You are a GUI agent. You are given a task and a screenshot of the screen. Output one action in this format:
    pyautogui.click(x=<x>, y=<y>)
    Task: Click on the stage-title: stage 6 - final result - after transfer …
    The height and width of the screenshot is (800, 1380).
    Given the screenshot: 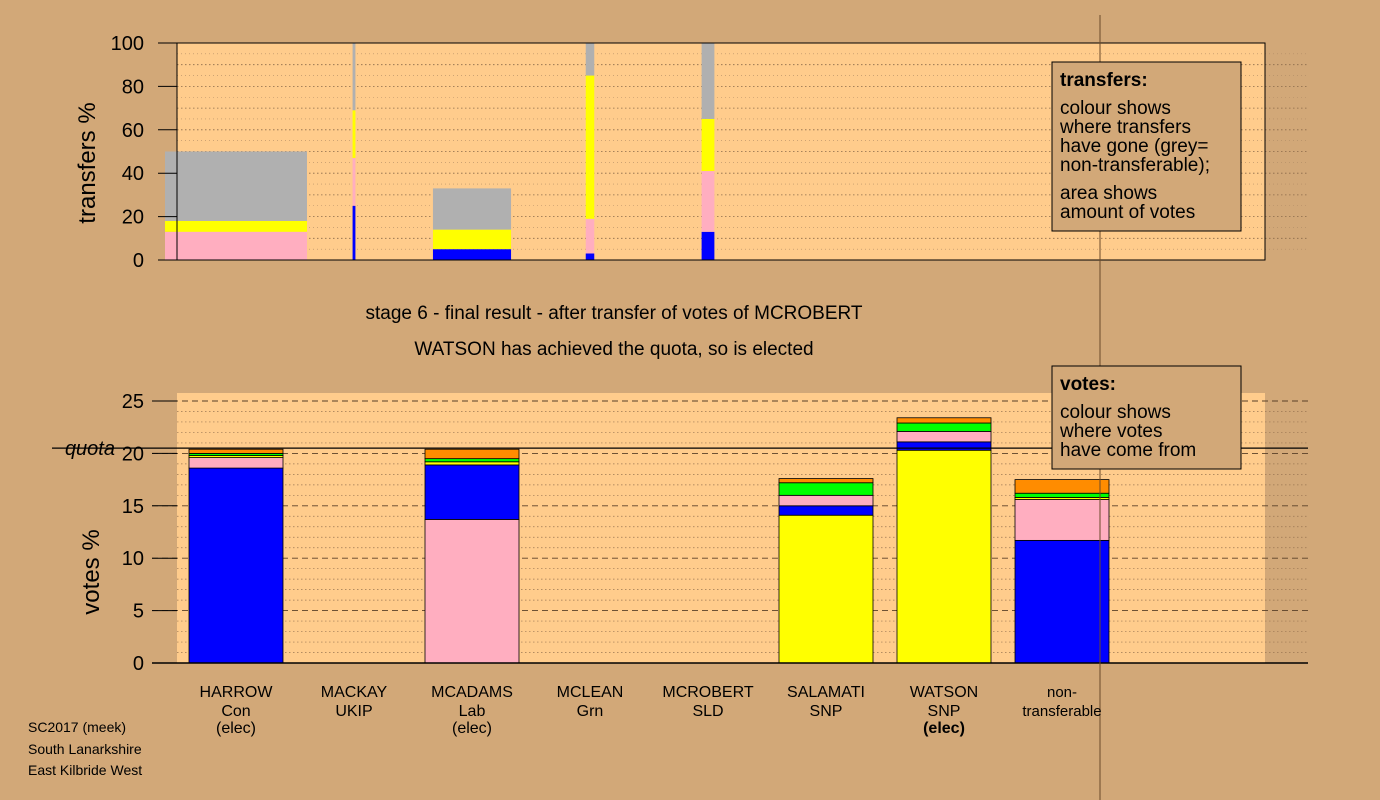 What is the action you would take?
    pyautogui.click(x=614, y=313)
    